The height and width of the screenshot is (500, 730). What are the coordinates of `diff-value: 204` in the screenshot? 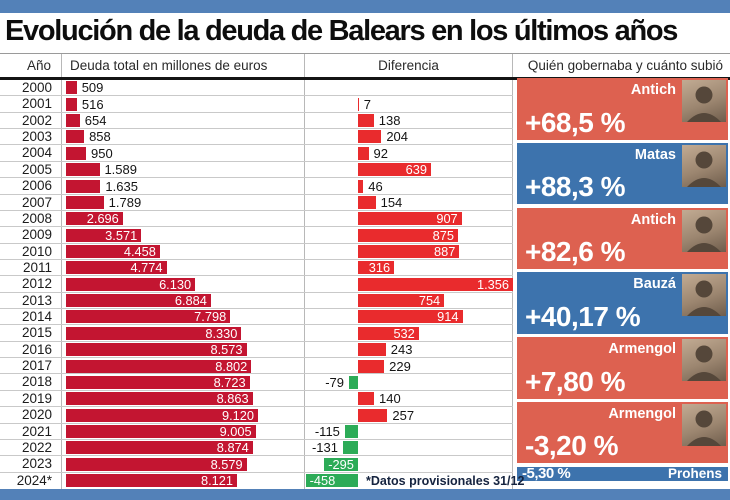 It's located at (397, 137).